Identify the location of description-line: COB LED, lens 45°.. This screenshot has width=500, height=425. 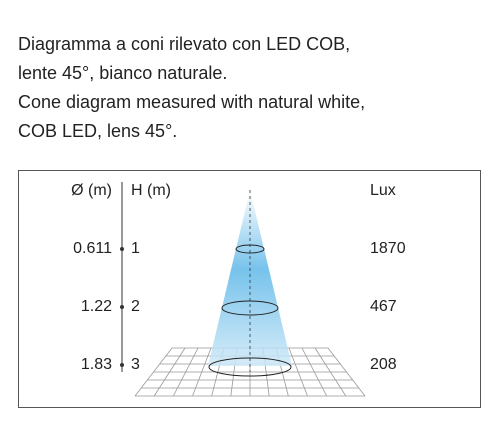
(97, 131).